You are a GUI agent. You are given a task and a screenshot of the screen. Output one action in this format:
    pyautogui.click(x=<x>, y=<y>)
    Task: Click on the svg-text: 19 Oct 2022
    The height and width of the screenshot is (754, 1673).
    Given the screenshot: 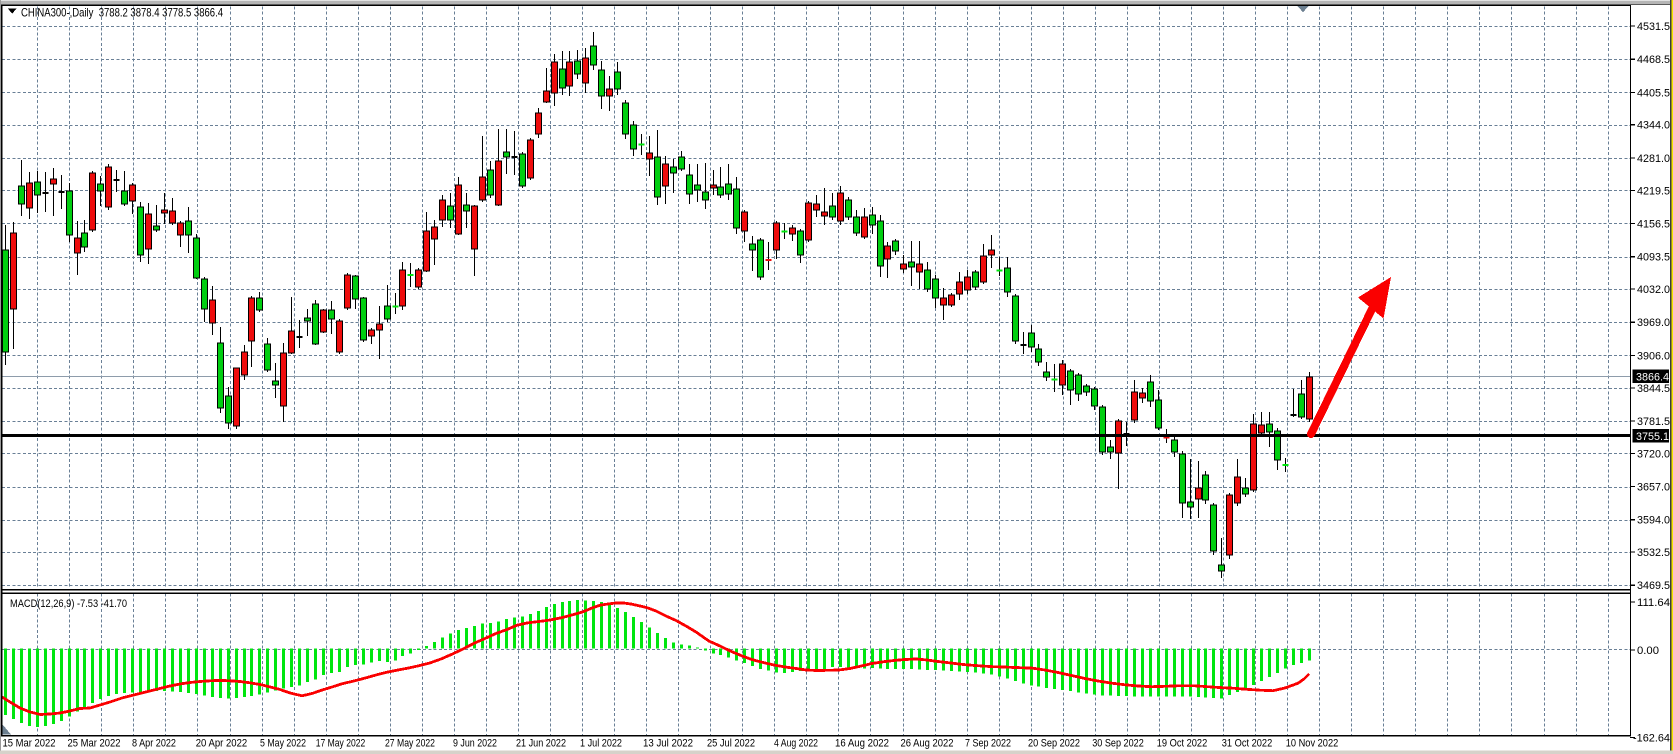 What is the action you would take?
    pyautogui.click(x=1182, y=744)
    